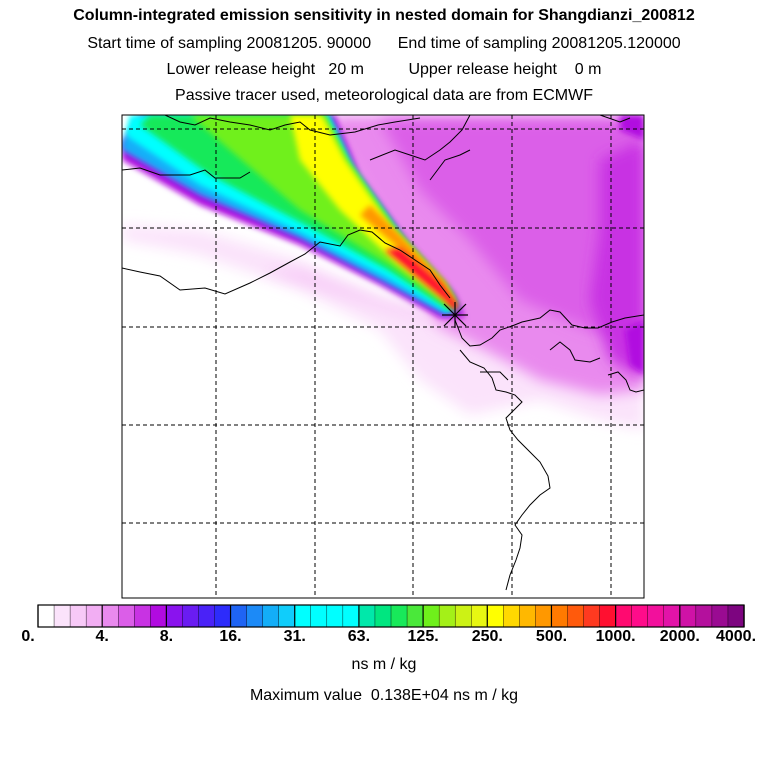  What do you see at coordinates (359, 636) in the screenshot?
I see `colorbar-tick-label: 63.` at bounding box center [359, 636].